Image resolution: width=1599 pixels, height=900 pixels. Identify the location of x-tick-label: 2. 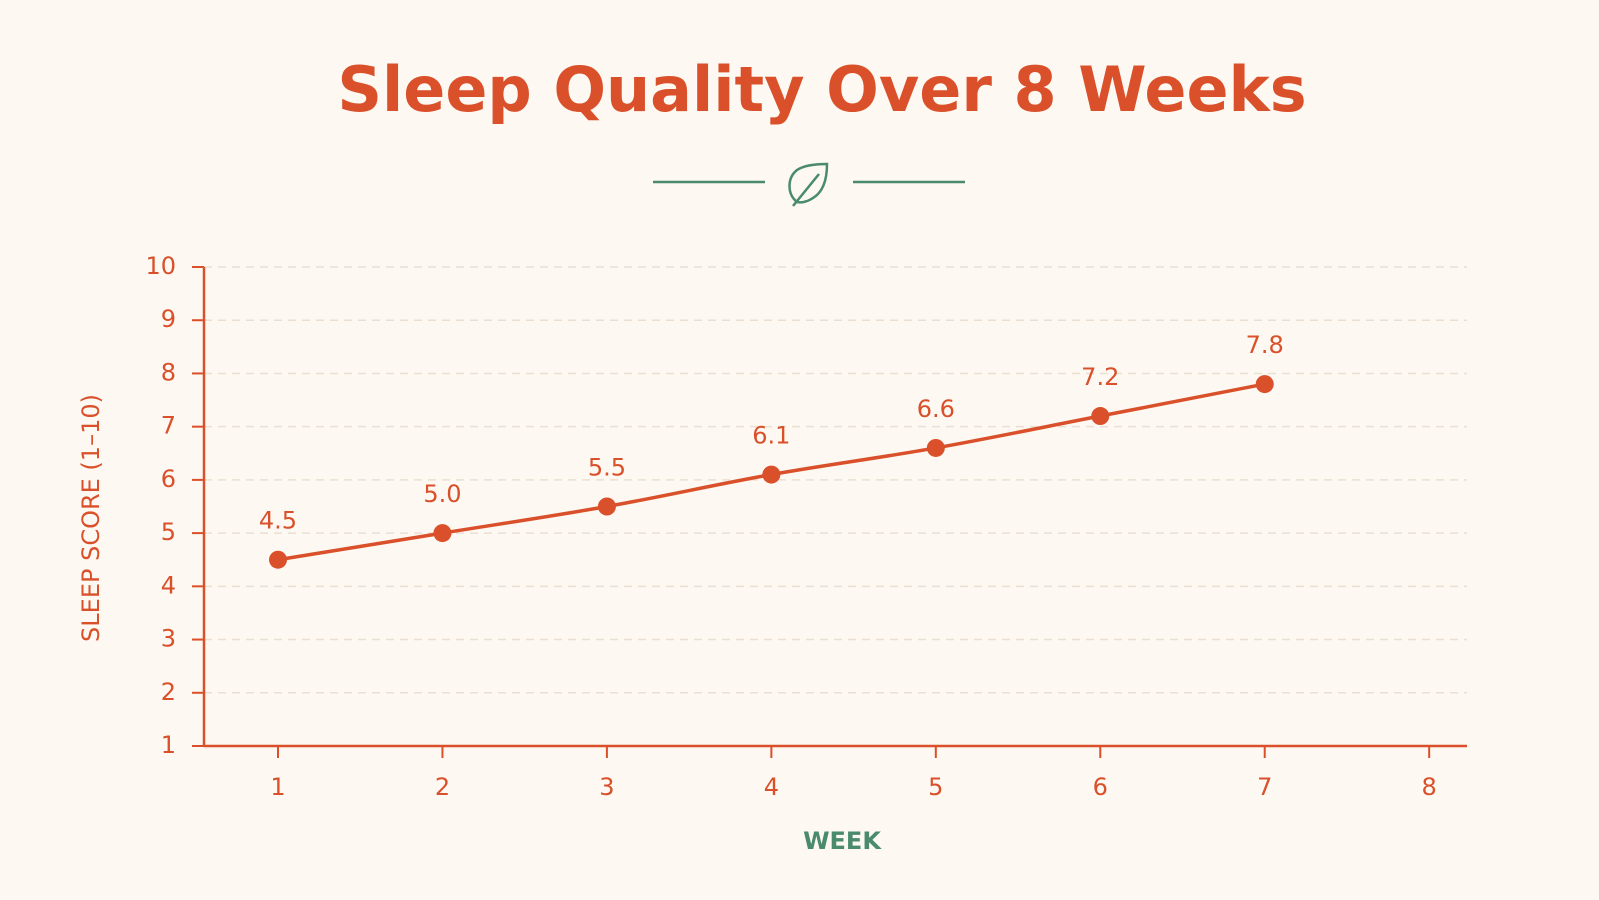
(442, 787).